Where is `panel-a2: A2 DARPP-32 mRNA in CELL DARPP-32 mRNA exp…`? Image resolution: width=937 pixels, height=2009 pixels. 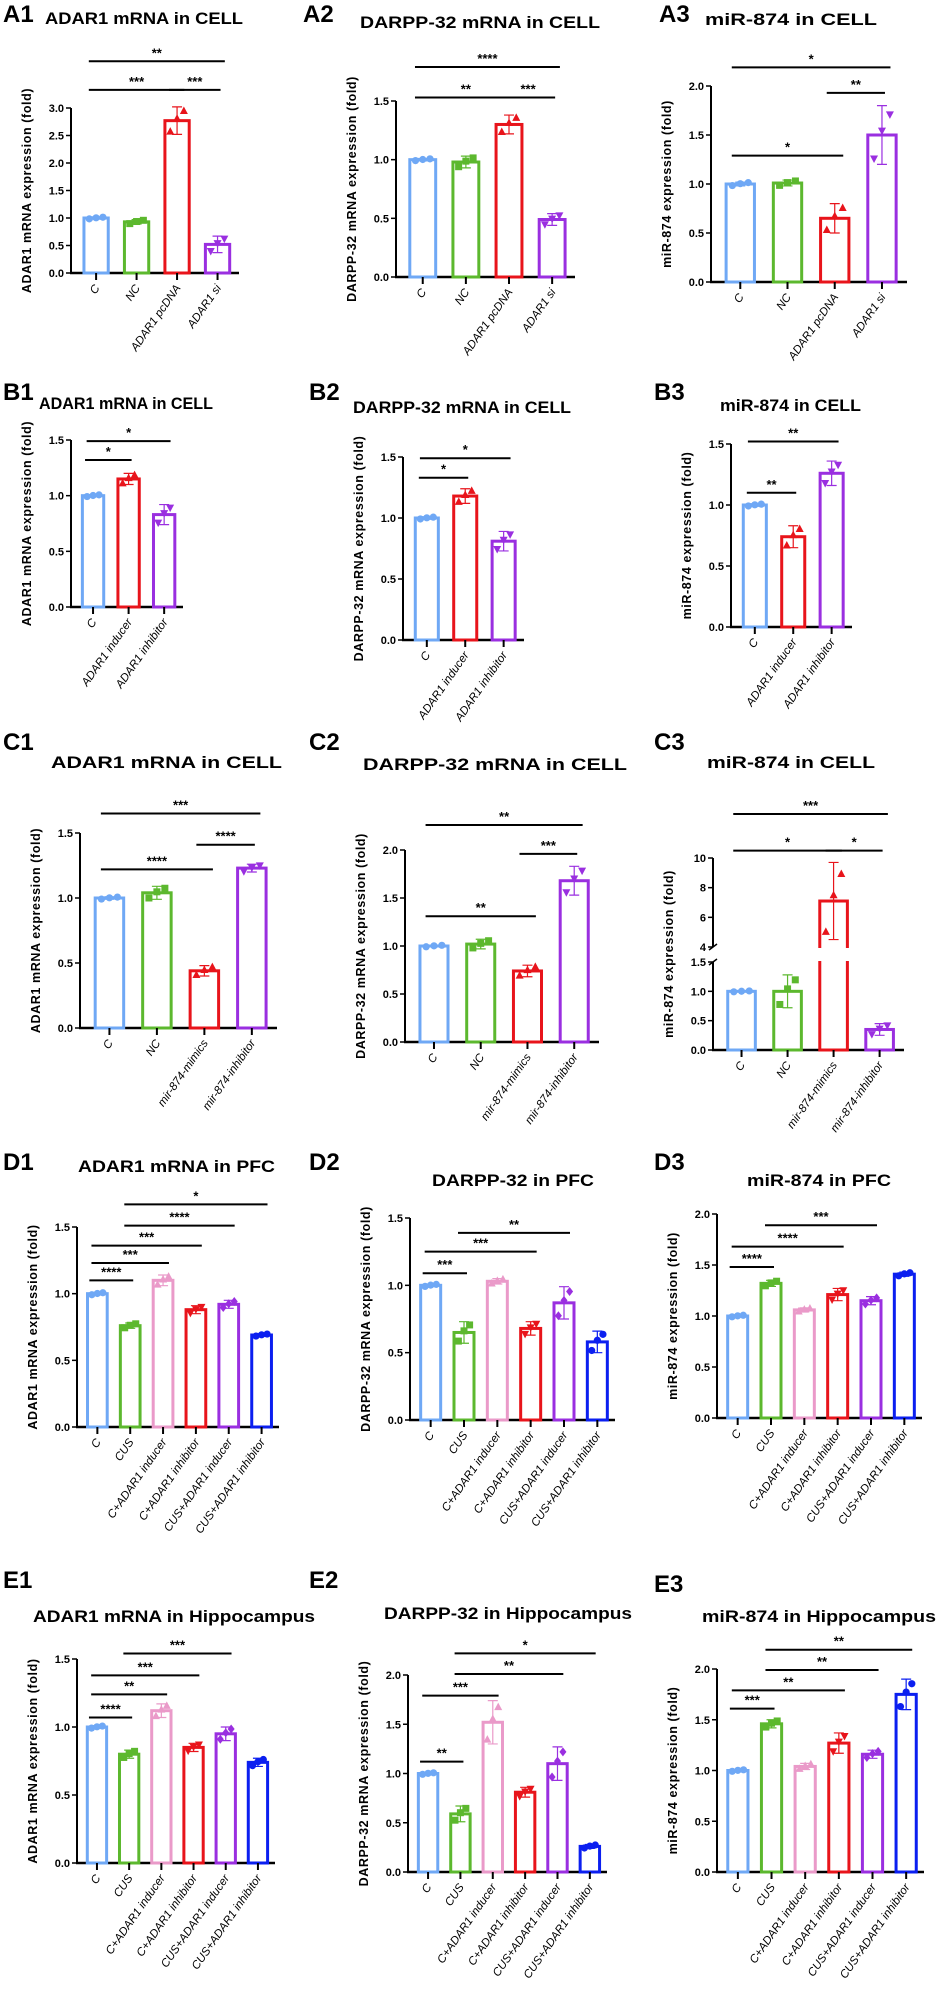 panel-a2: A2 DARPP-32 mRNA in CELL DARPP-32 mRNA exp… is located at coordinates (451, 179).